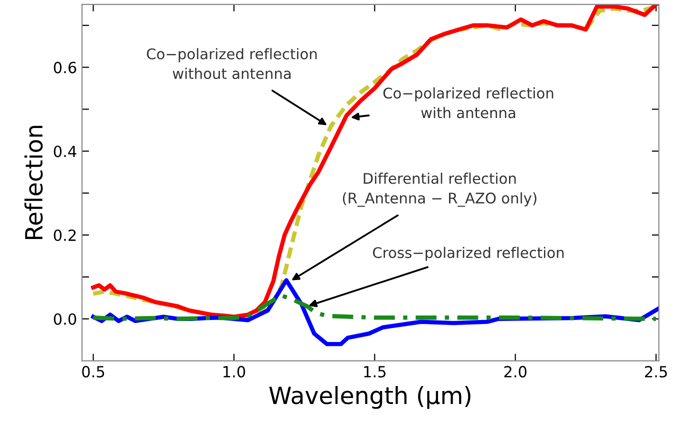 This screenshot has width=695, height=440. I want to click on y-tick-label: 0.6, so click(65, 68).